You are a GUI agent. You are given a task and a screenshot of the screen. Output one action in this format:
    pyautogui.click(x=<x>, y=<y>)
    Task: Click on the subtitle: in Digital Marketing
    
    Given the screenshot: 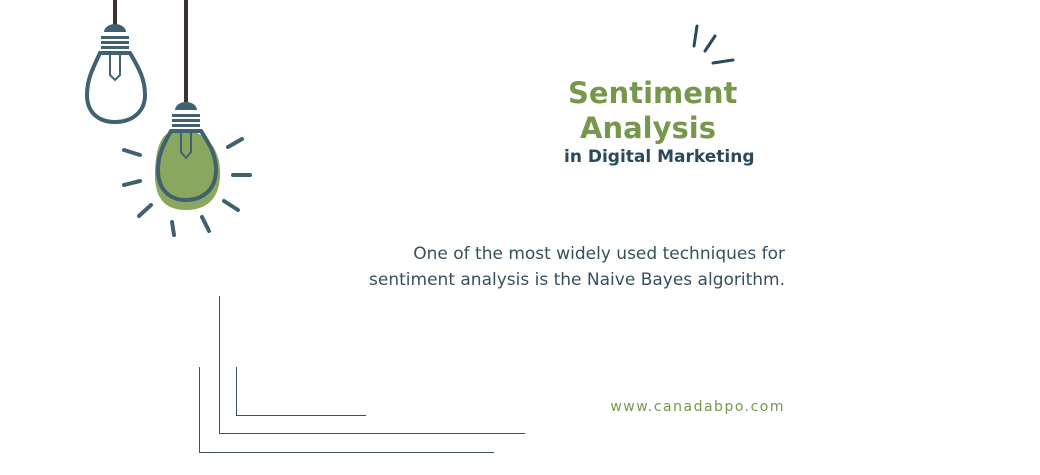 What is the action you would take?
    pyautogui.click(x=659, y=157)
    